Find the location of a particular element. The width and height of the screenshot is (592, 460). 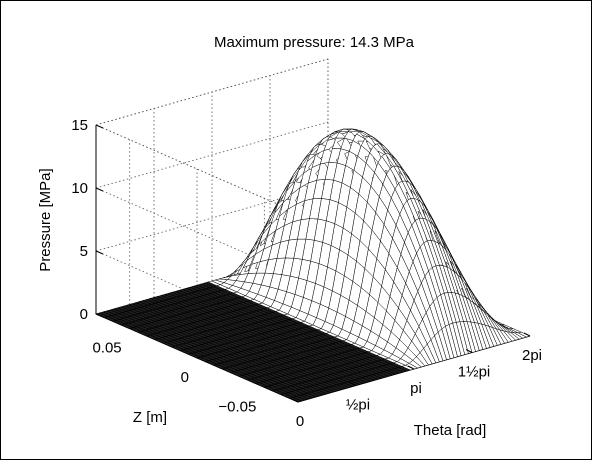

x-tick-label: ½pi is located at coordinates (358, 405).